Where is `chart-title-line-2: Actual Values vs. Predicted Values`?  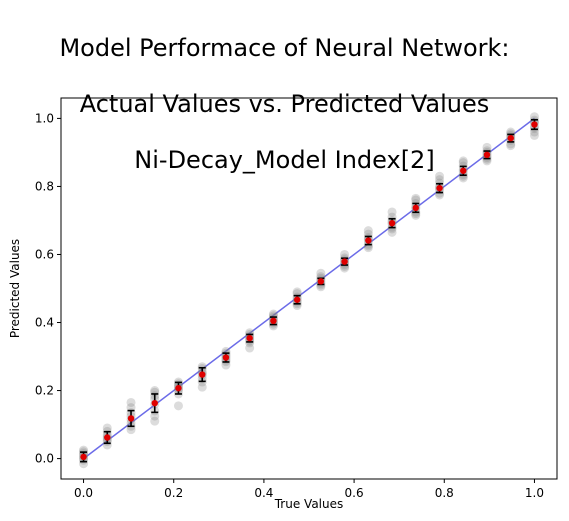 chart-title-line-2: Actual Values vs. Predicted Values is located at coordinates (284, 104).